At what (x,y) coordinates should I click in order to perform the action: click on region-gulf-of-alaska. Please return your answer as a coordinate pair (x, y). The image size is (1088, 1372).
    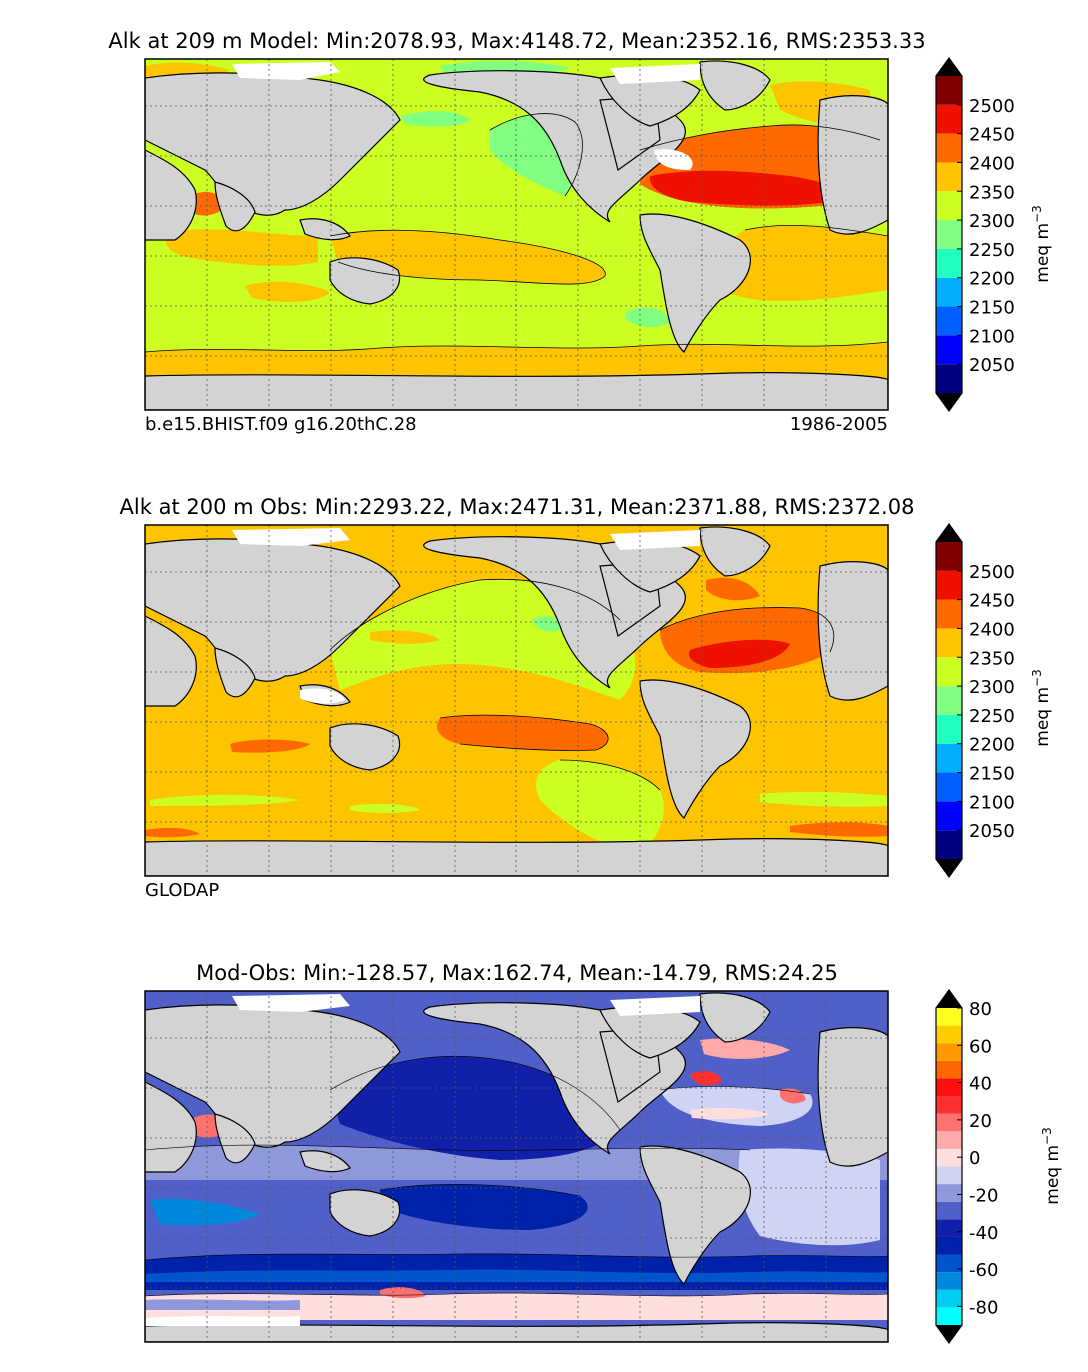
    Looking at the image, I should click on (546, 624).